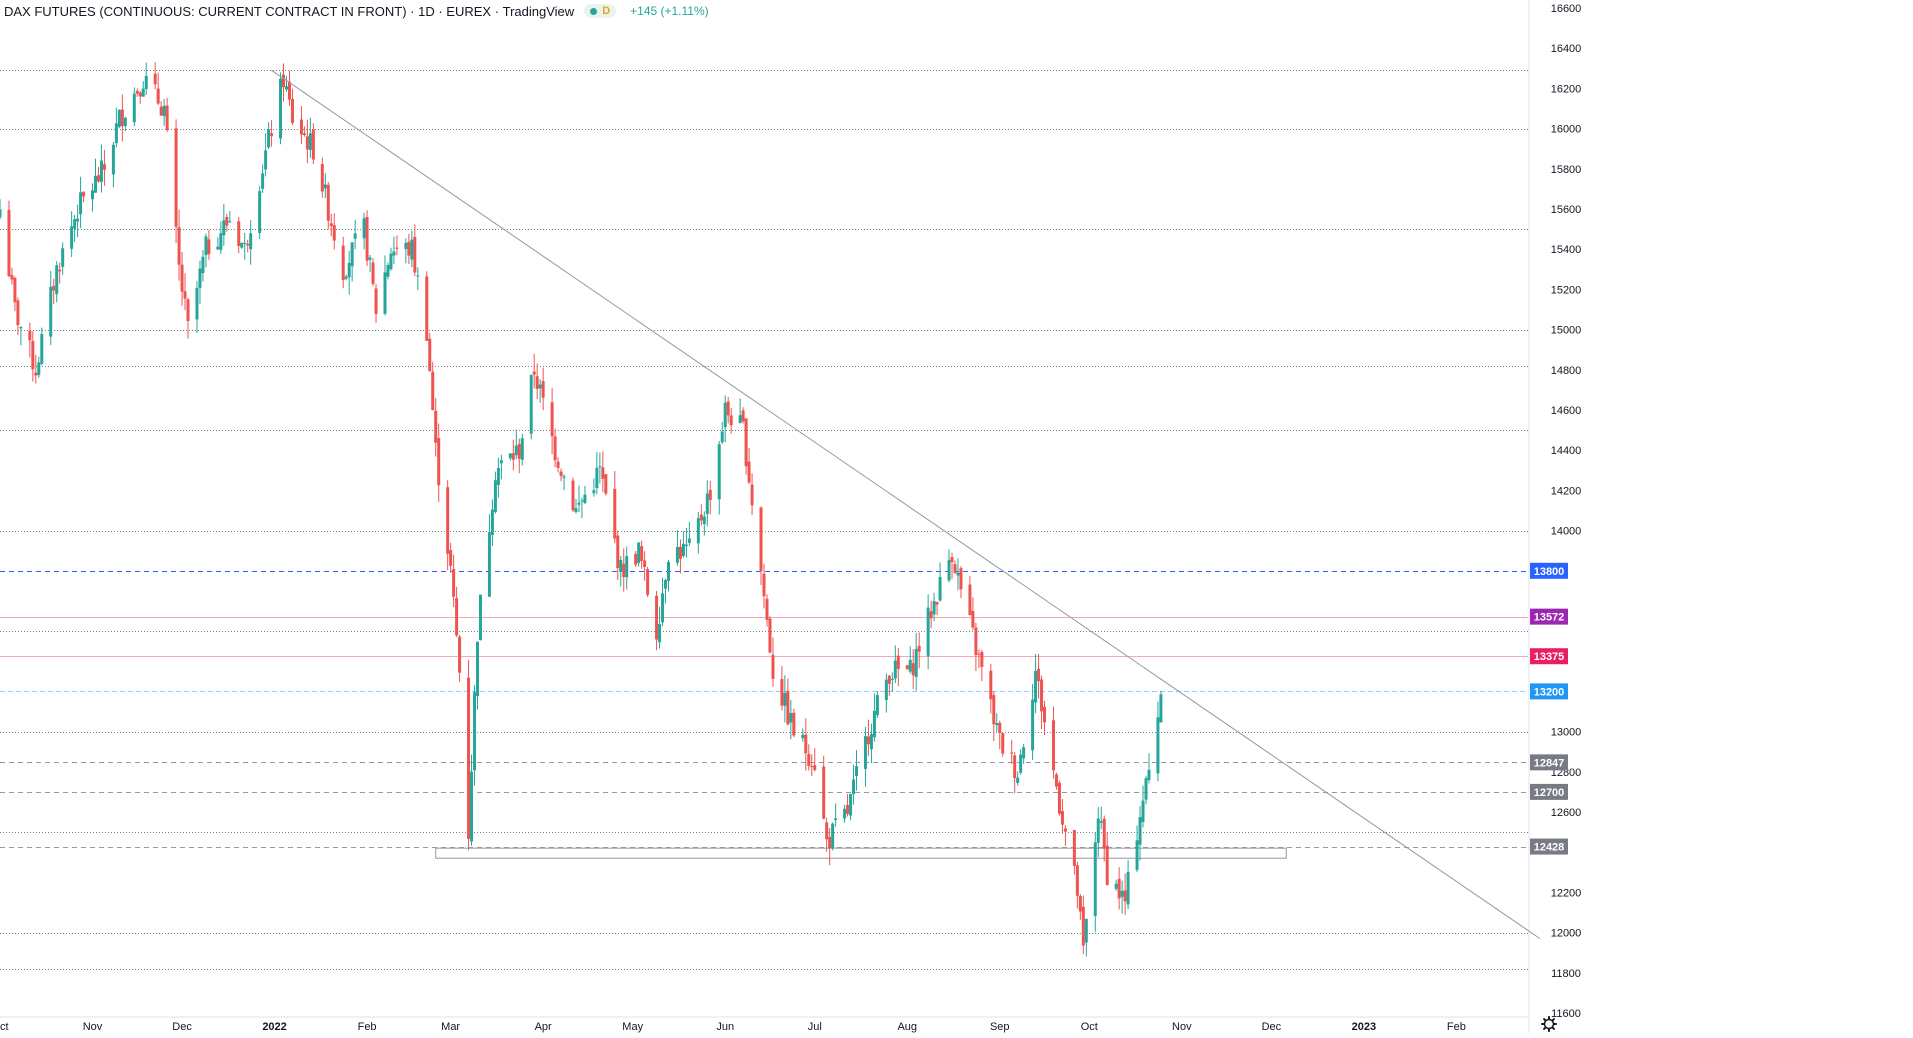  I want to click on gear-icon, so click(1549, 1024).